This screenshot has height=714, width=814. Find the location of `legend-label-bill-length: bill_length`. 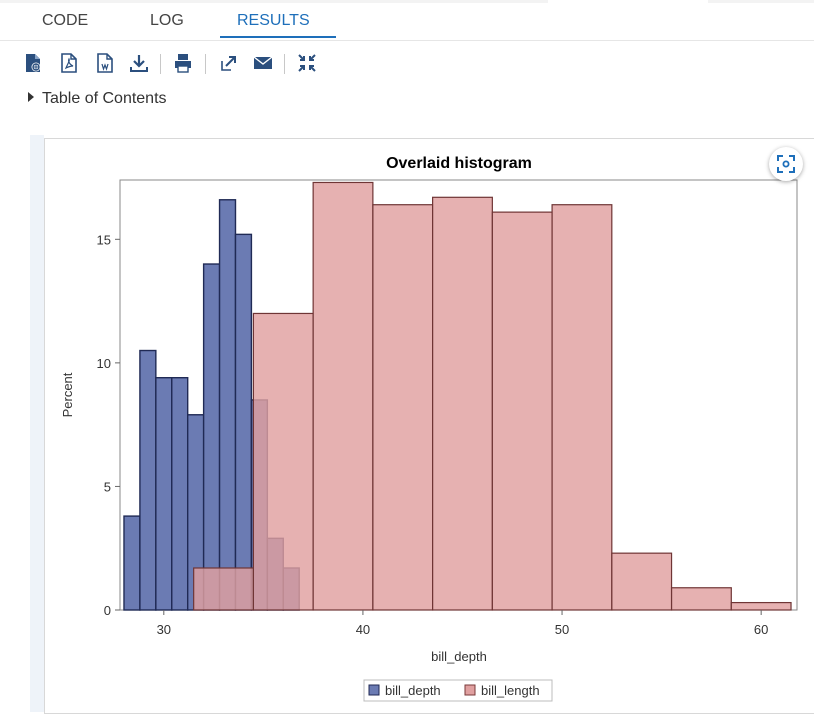

legend-label-bill-length: bill_length is located at coordinates (510, 690).